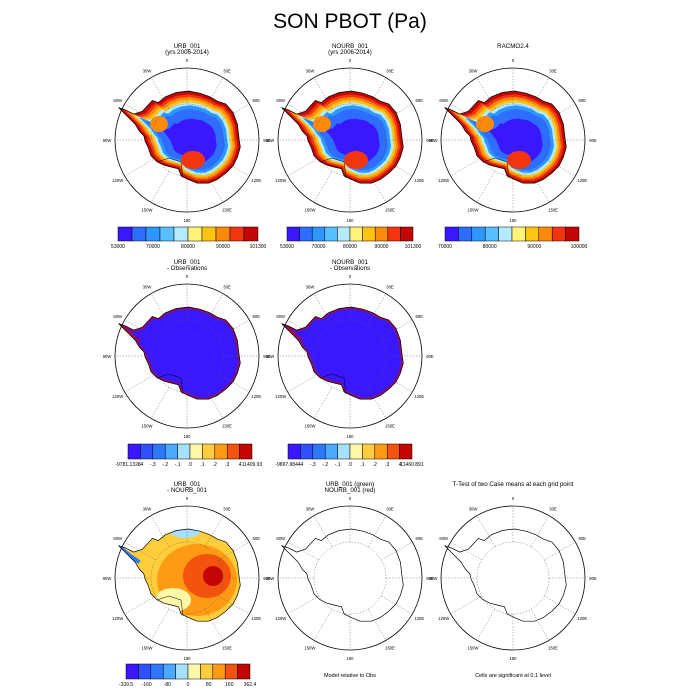 The height and width of the screenshot is (700, 700). Describe the element at coordinates (350, 465) in the screenshot. I see `colorbar-tick-label: .0` at that location.